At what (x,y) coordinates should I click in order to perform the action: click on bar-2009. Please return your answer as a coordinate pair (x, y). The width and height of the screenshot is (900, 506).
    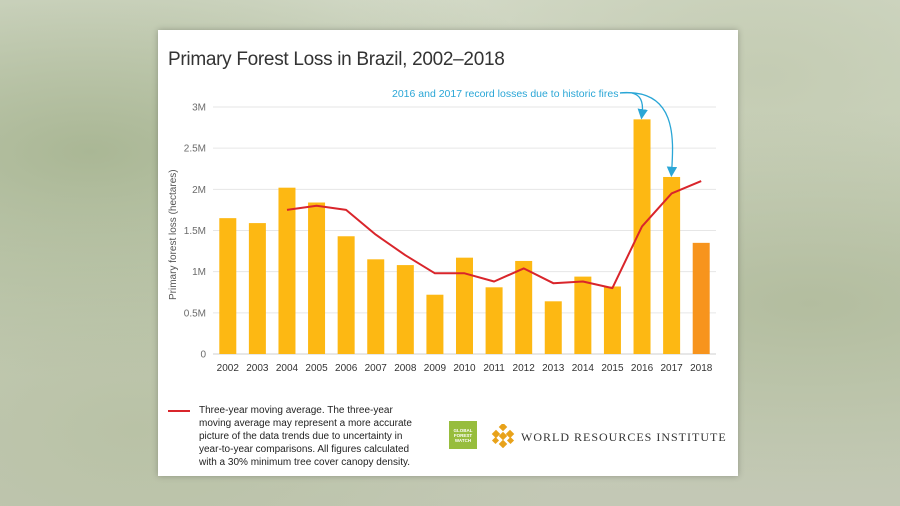
    Looking at the image, I should click on (435, 324).